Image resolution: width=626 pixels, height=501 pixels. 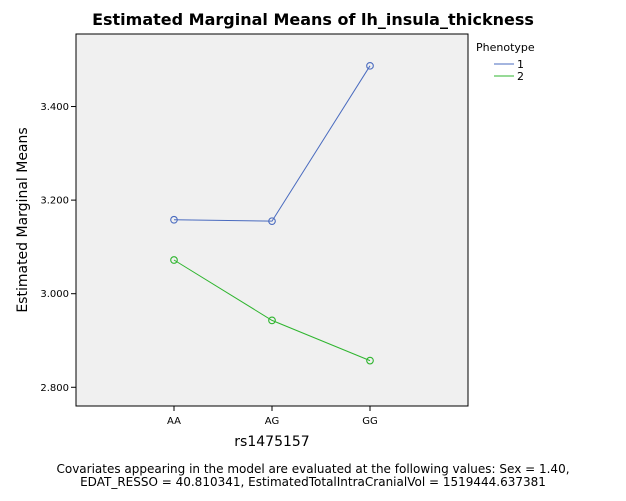 What do you see at coordinates (174, 421) in the screenshot?
I see `x-tick-label: AA` at bounding box center [174, 421].